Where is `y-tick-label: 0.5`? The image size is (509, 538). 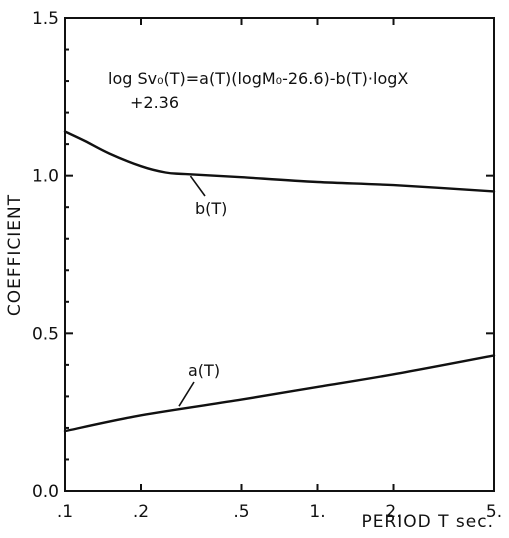 y-tick-label: 0.5 is located at coordinates (45, 334).